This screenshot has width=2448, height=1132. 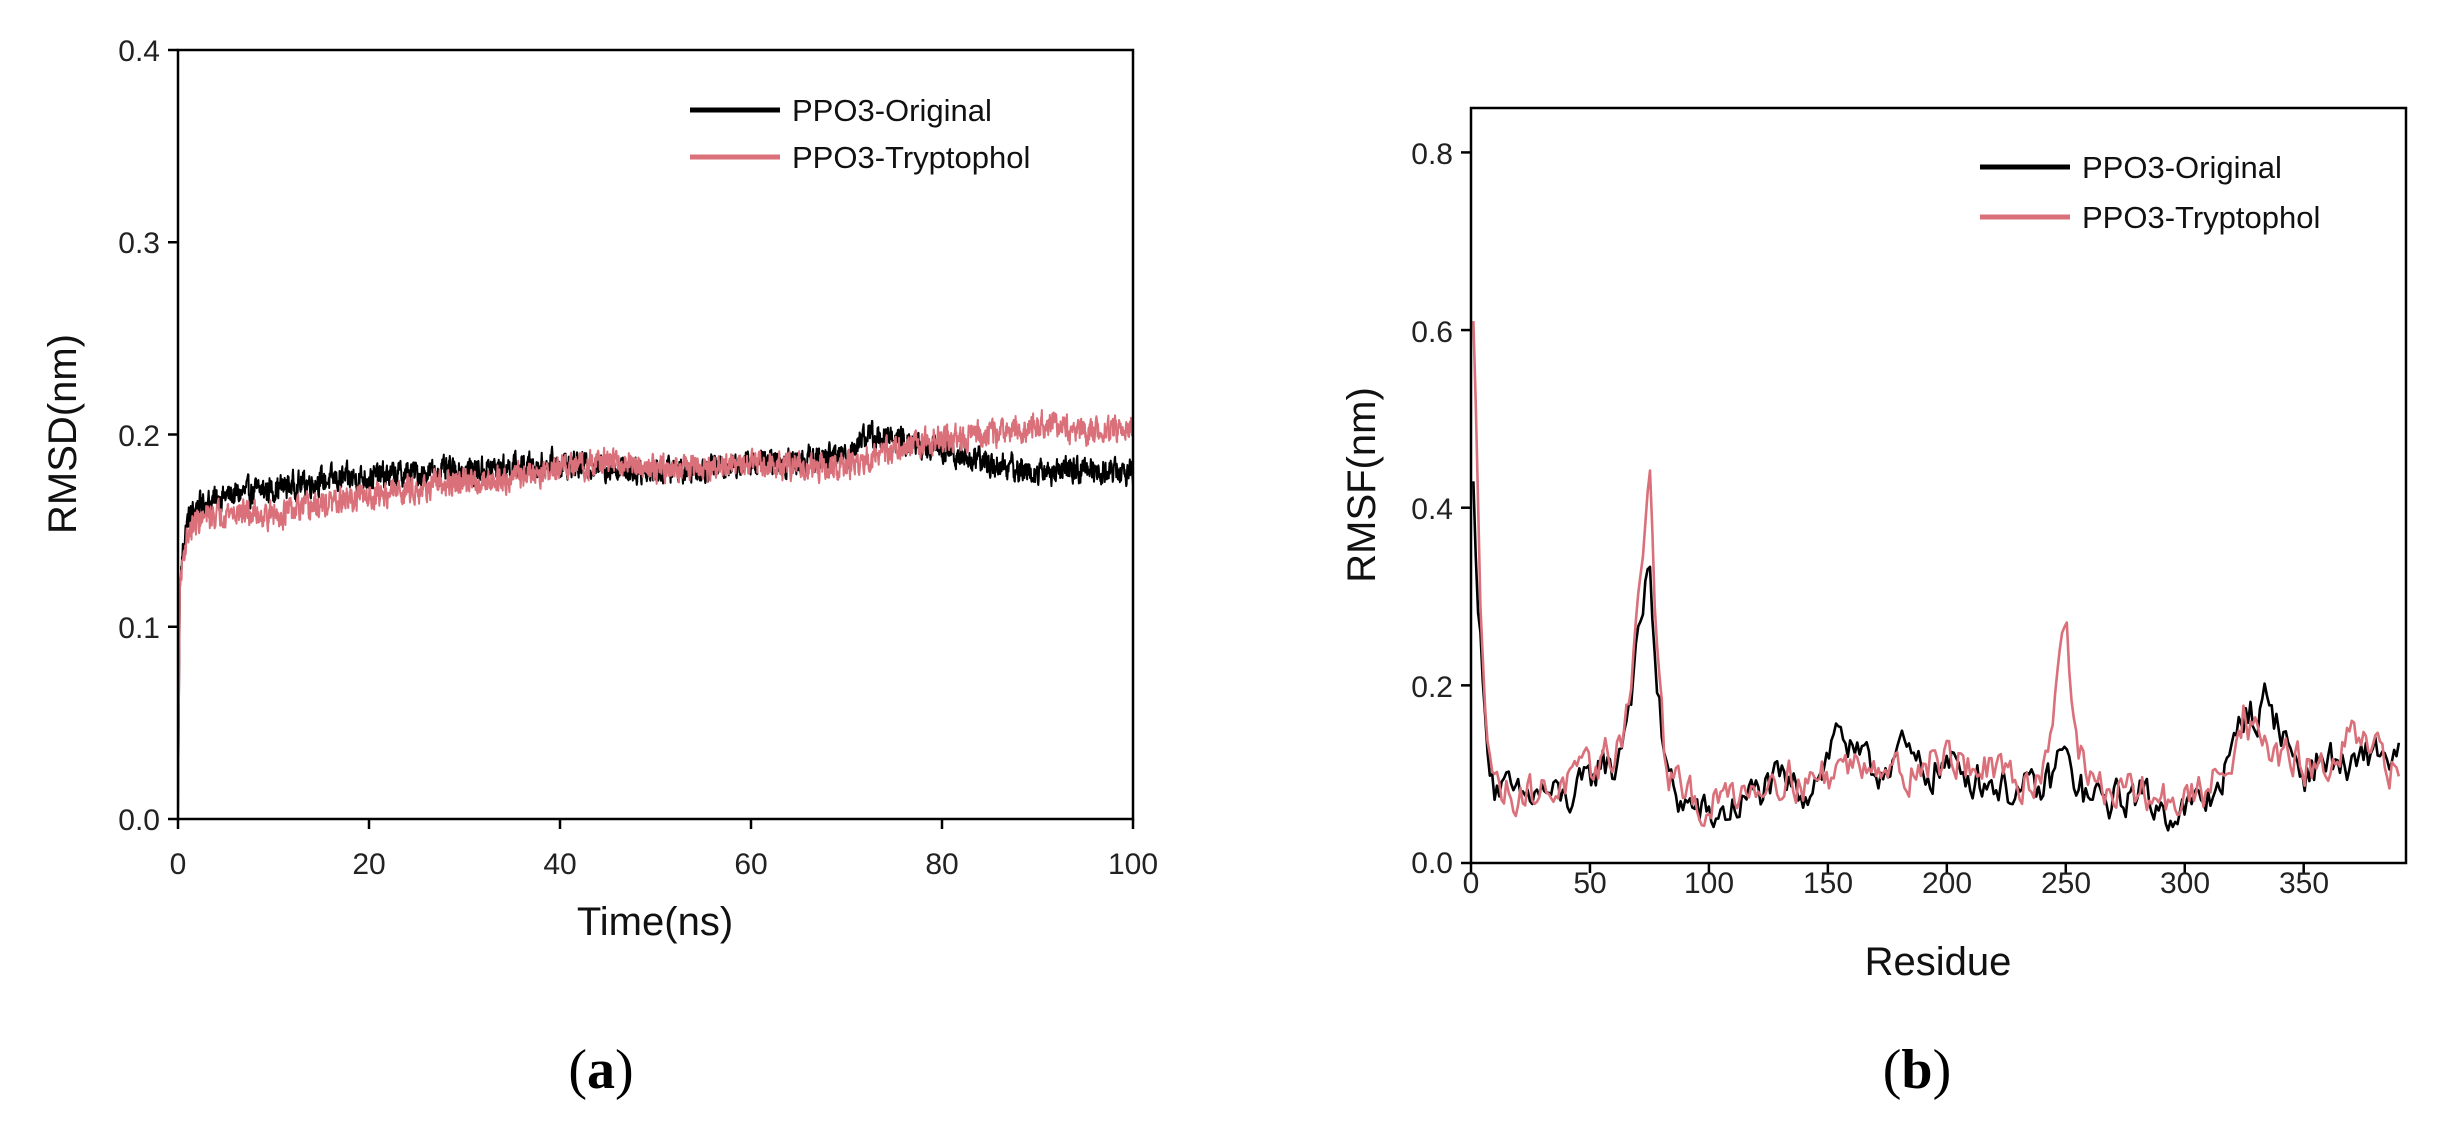 What do you see at coordinates (368, 864) in the screenshot?
I see `rmsd-xtick-label: 20` at bounding box center [368, 864].